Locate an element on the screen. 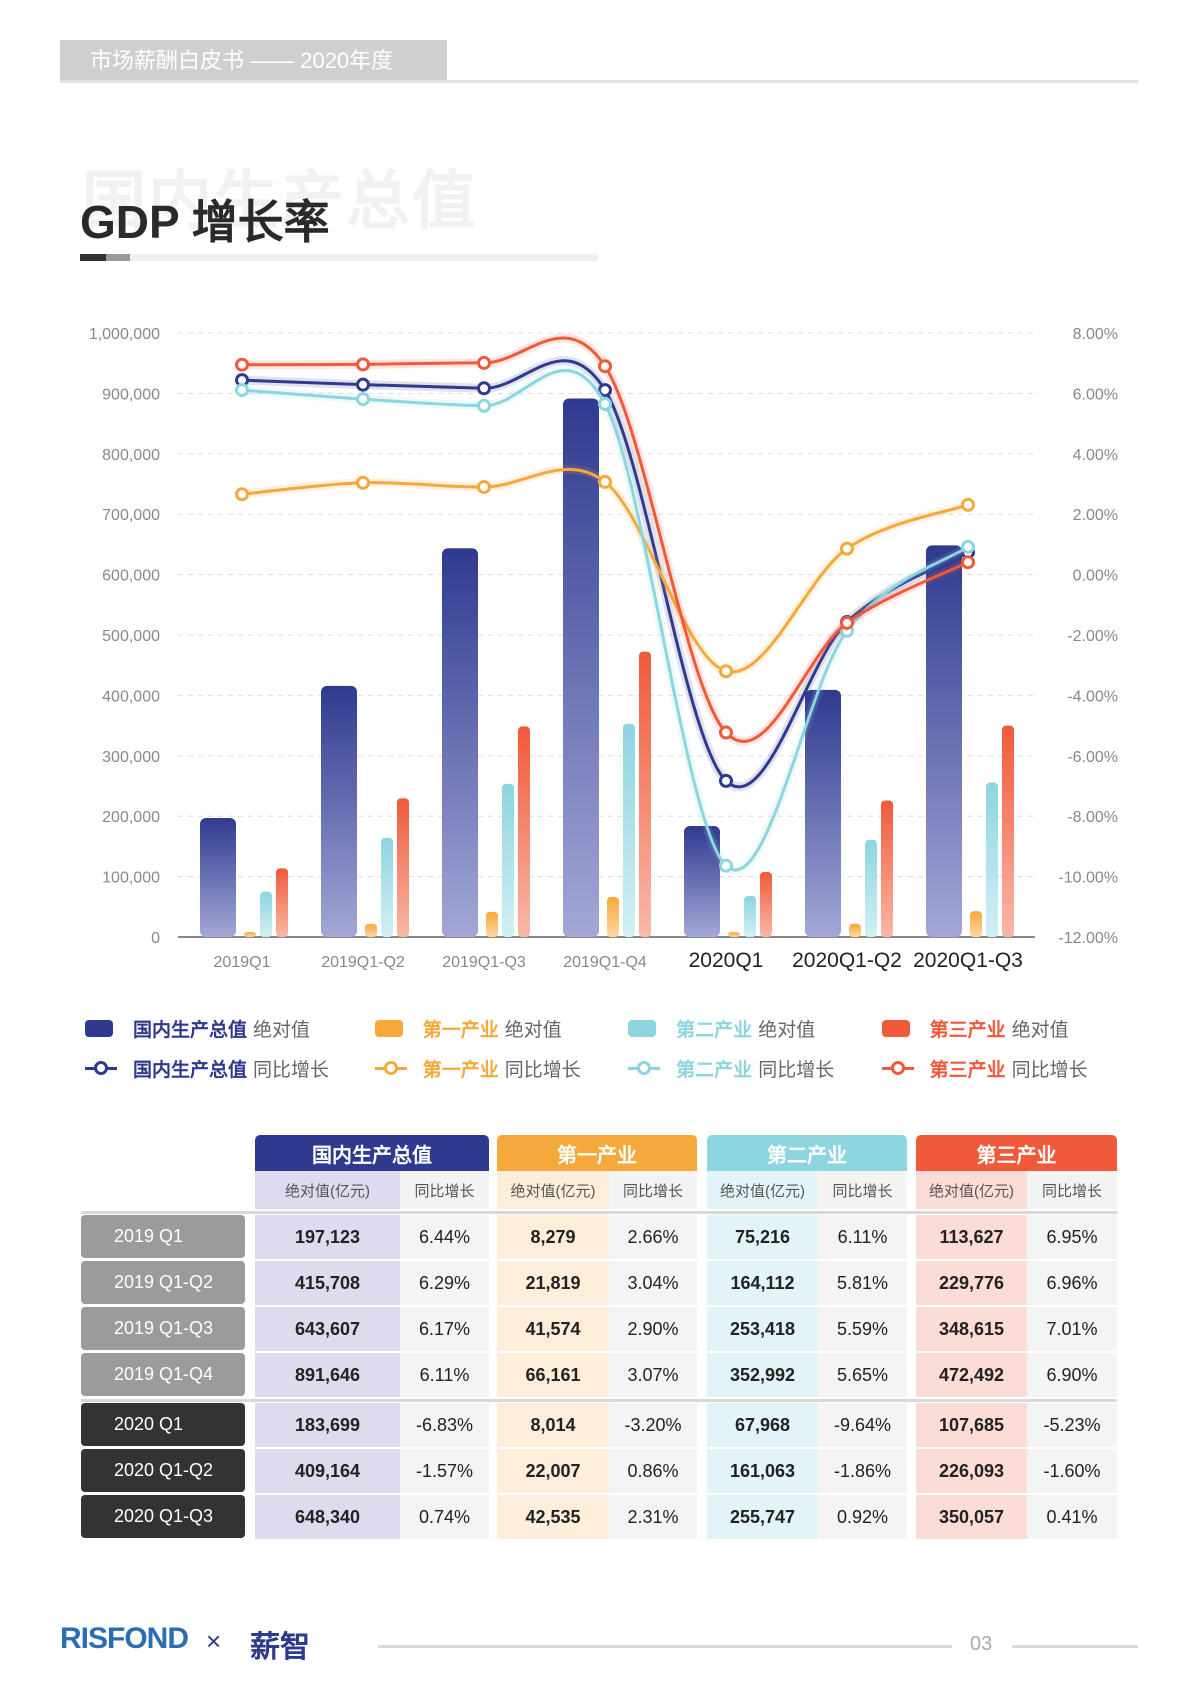 The height and width of the screenshot is (1698, 1200). cell-yoy-growth: 6.29% is located at coordinates (444, 1284).